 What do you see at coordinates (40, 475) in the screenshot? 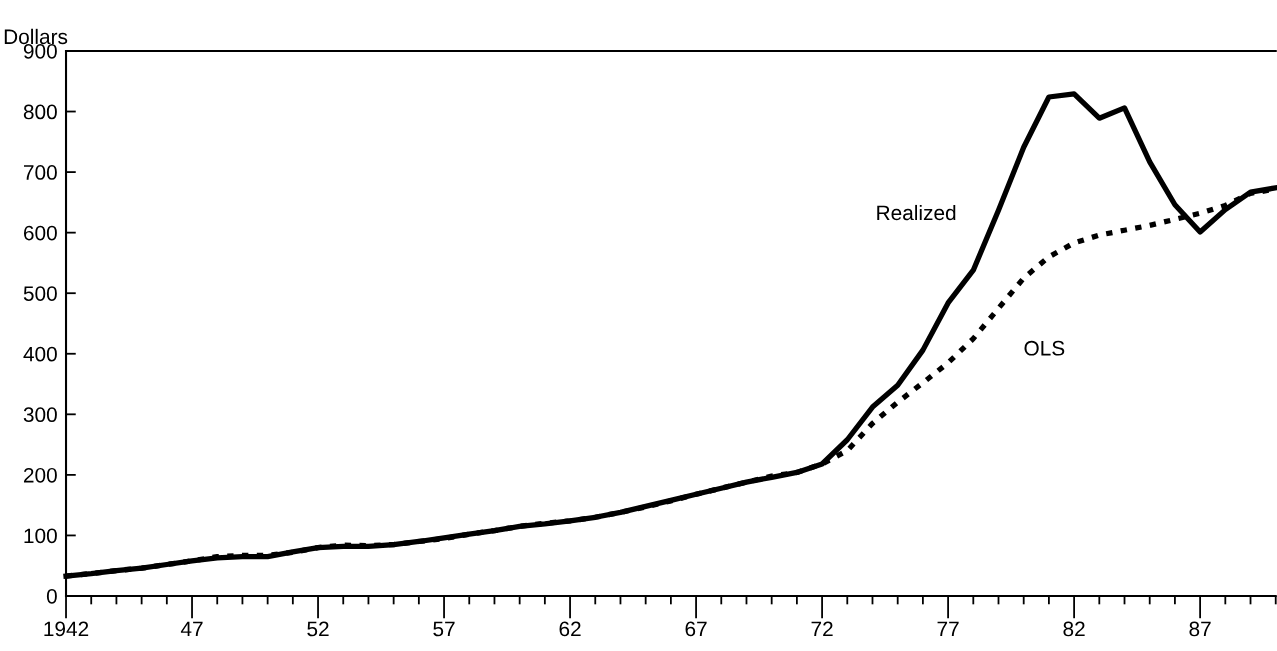
I see `y-tick-label: 200` at bounding box center [40, 475].